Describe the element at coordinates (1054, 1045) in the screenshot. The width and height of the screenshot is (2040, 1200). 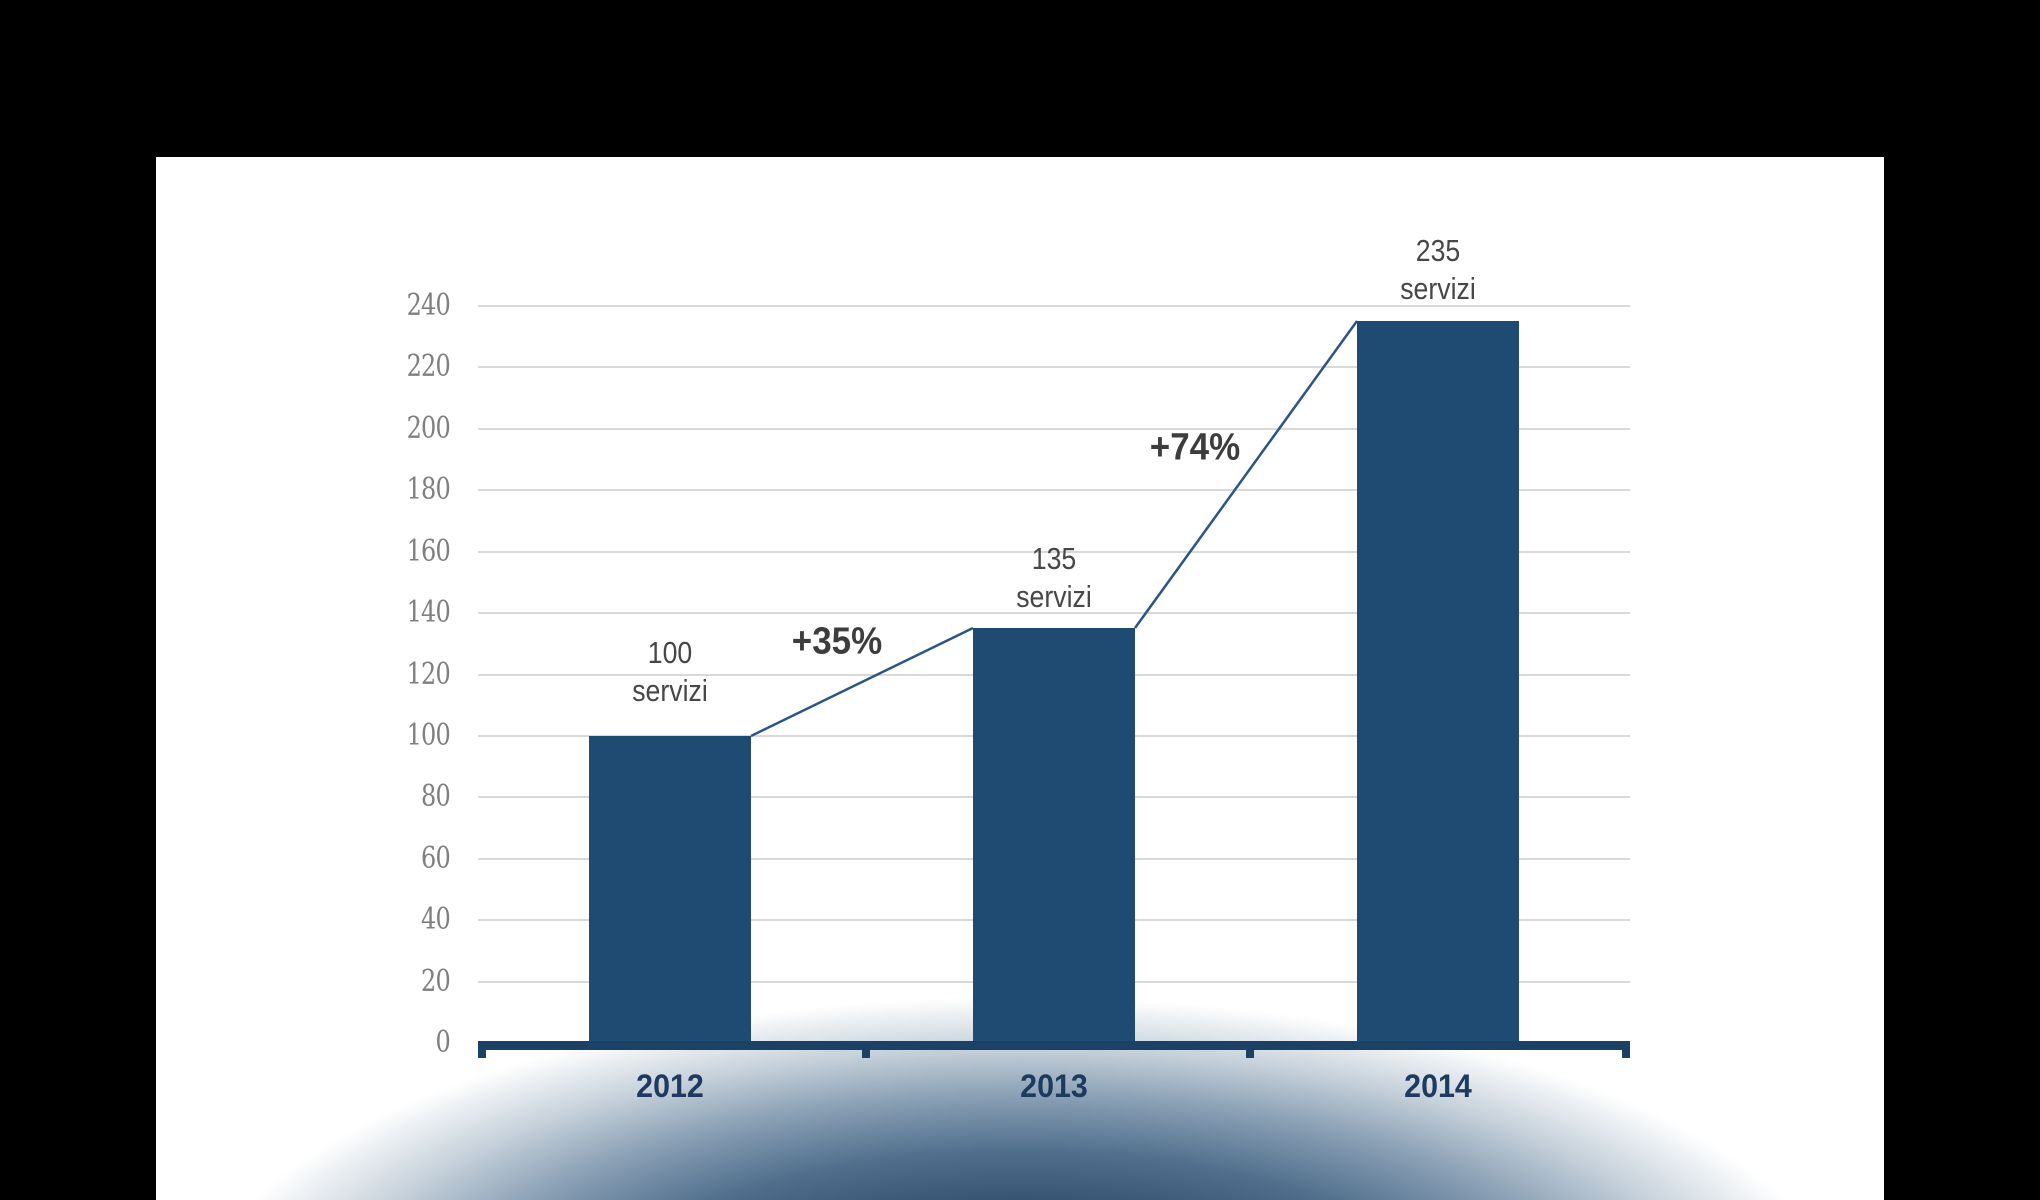
I see `x-axis-line` at that location.